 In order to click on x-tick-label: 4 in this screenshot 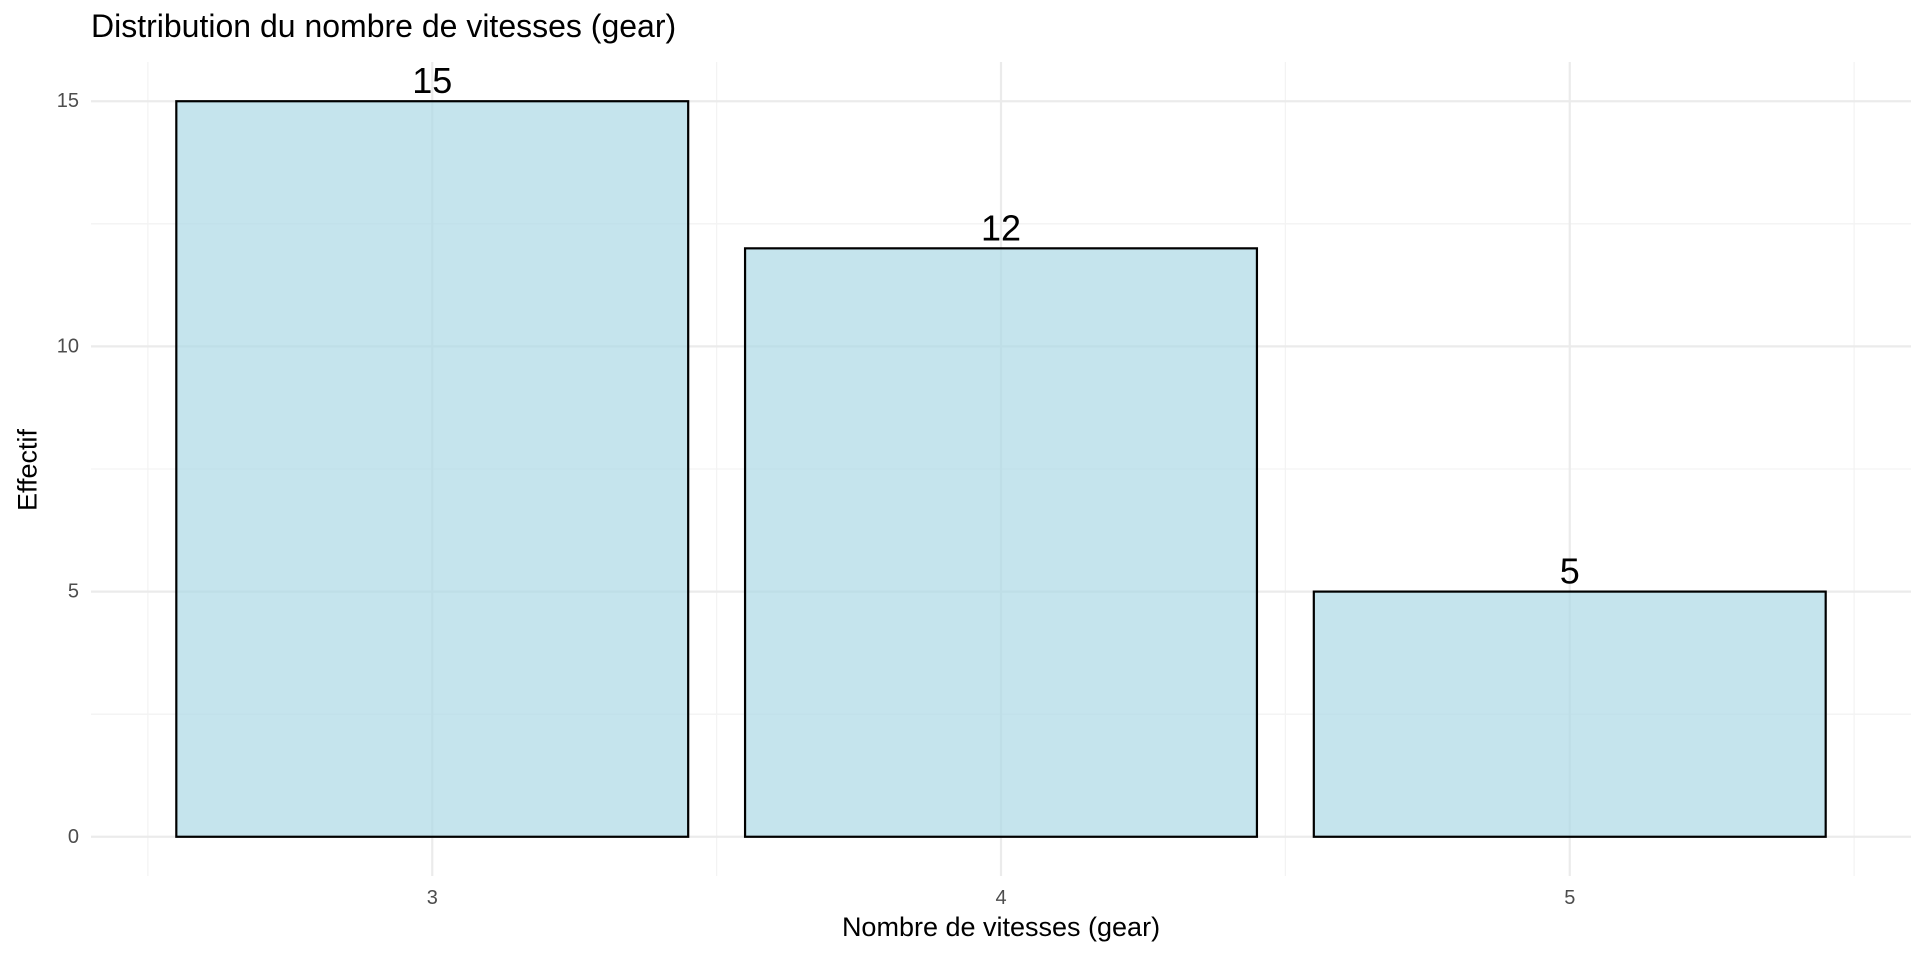, I will do `click(1000, 898)`.